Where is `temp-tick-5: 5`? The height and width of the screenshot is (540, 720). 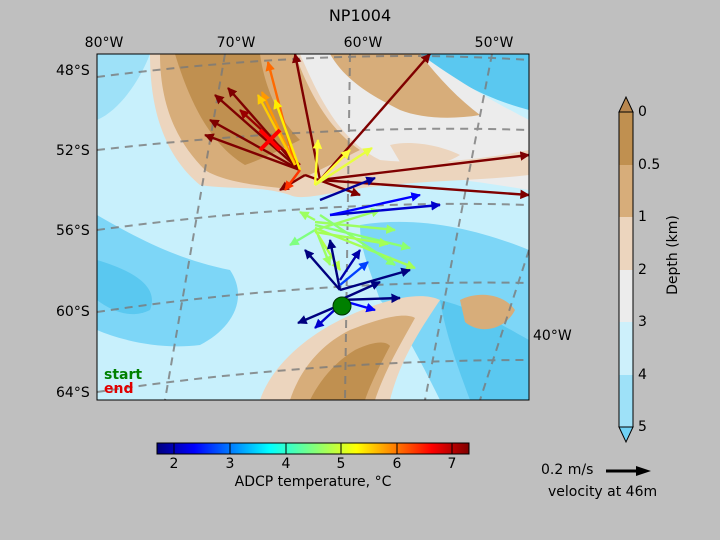
temp-tick-5: 5 is located at coordinates (341, 464).